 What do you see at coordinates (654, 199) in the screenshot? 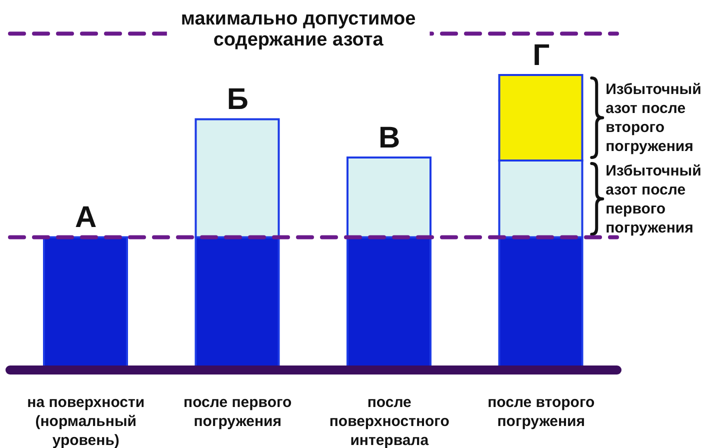
I see `annotation: Избыточный азот после первого погружения` at bounding box center [654, 199].